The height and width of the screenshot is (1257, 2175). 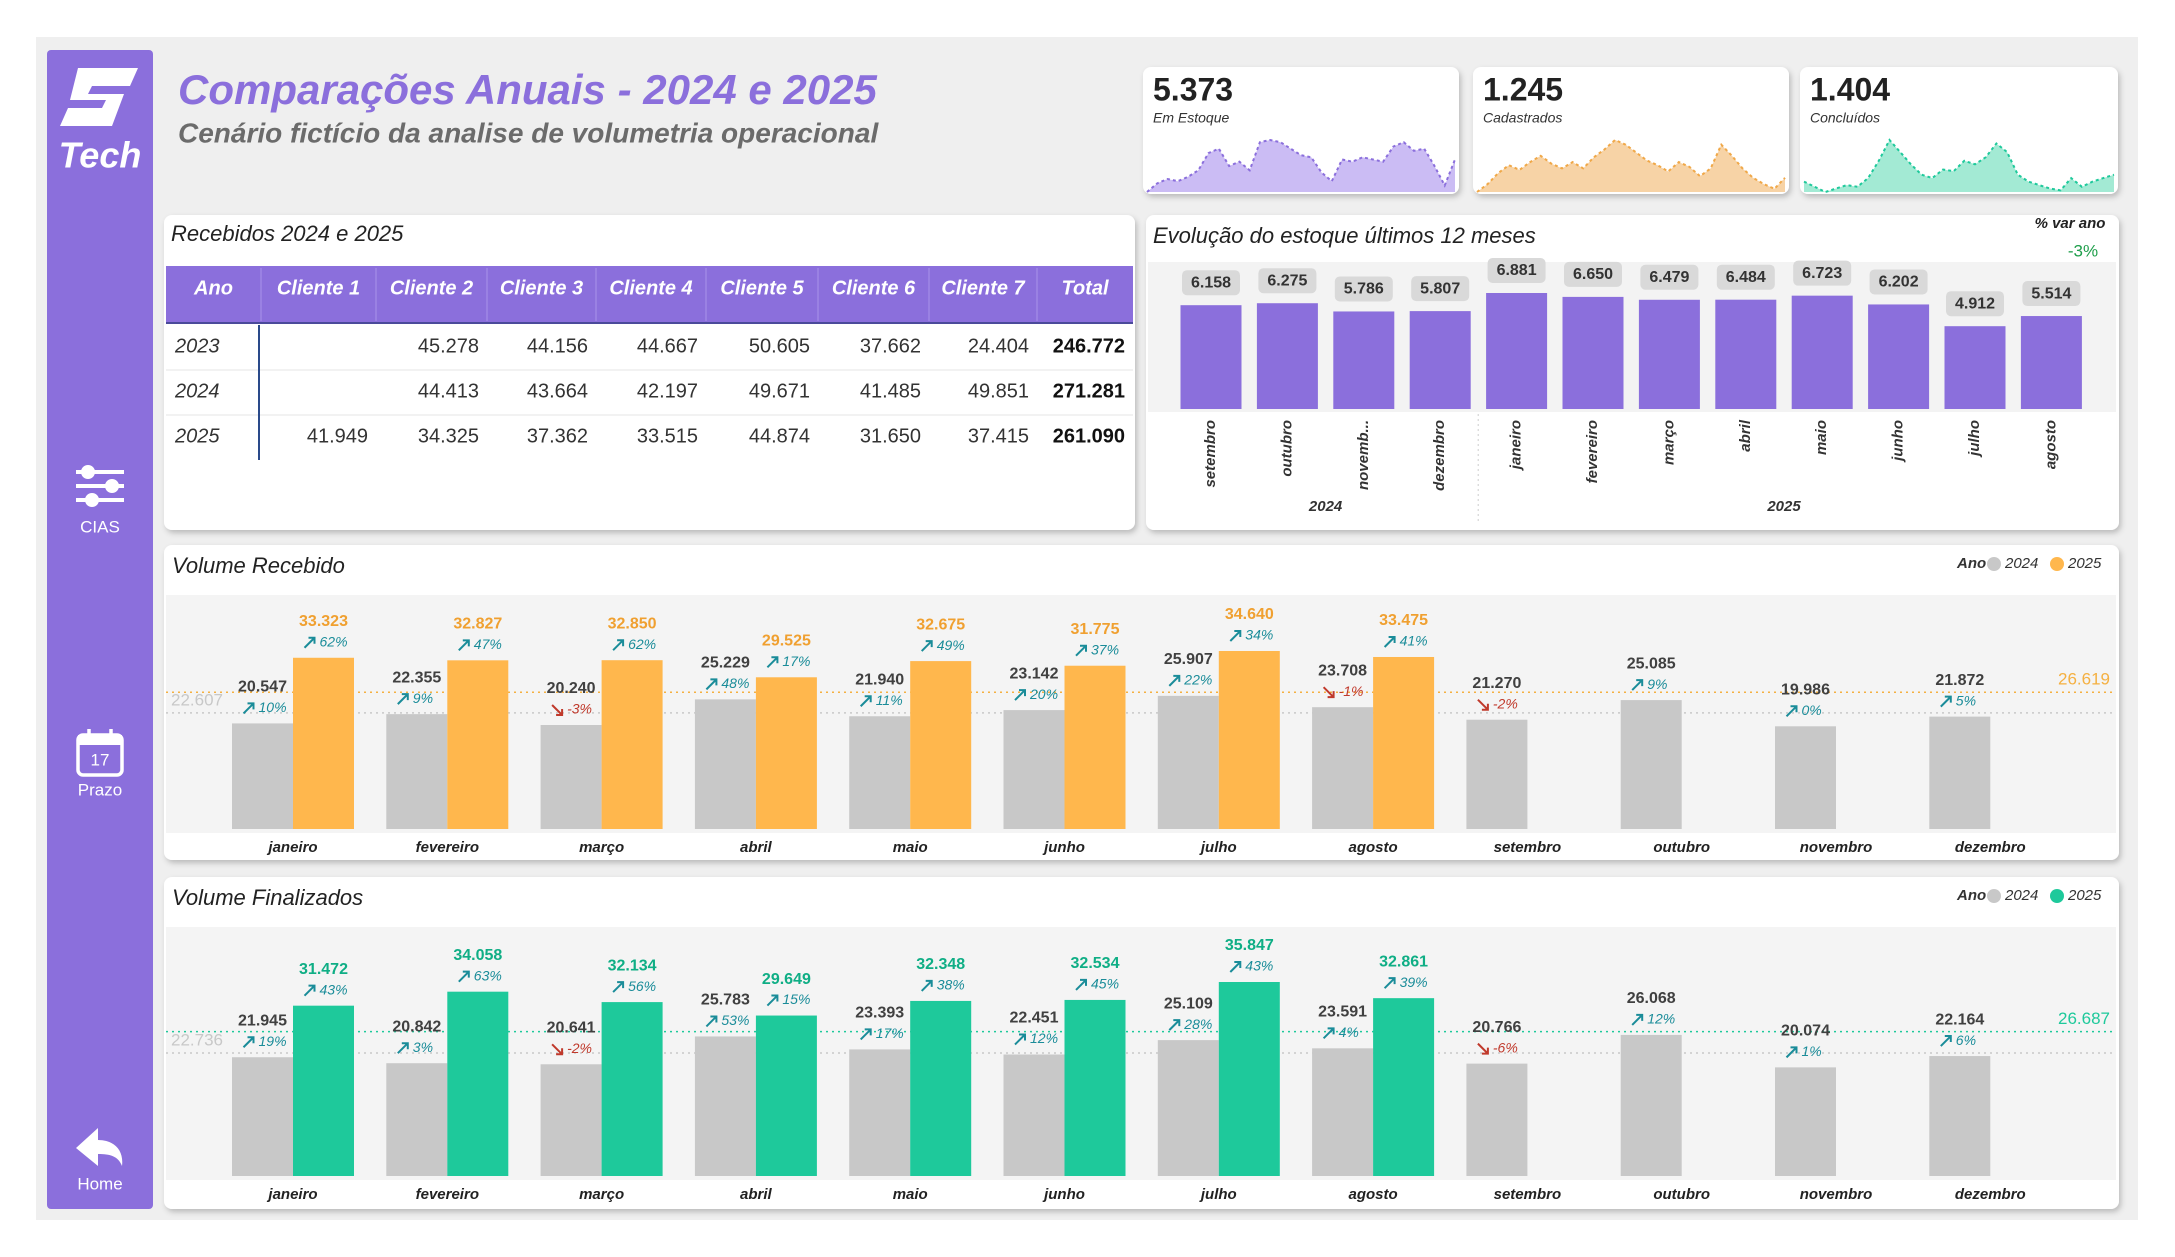 What do you see at coordinates (642, 644) in the screenshot?
I see `change-label: 62%` at bounding box center [642, 644].